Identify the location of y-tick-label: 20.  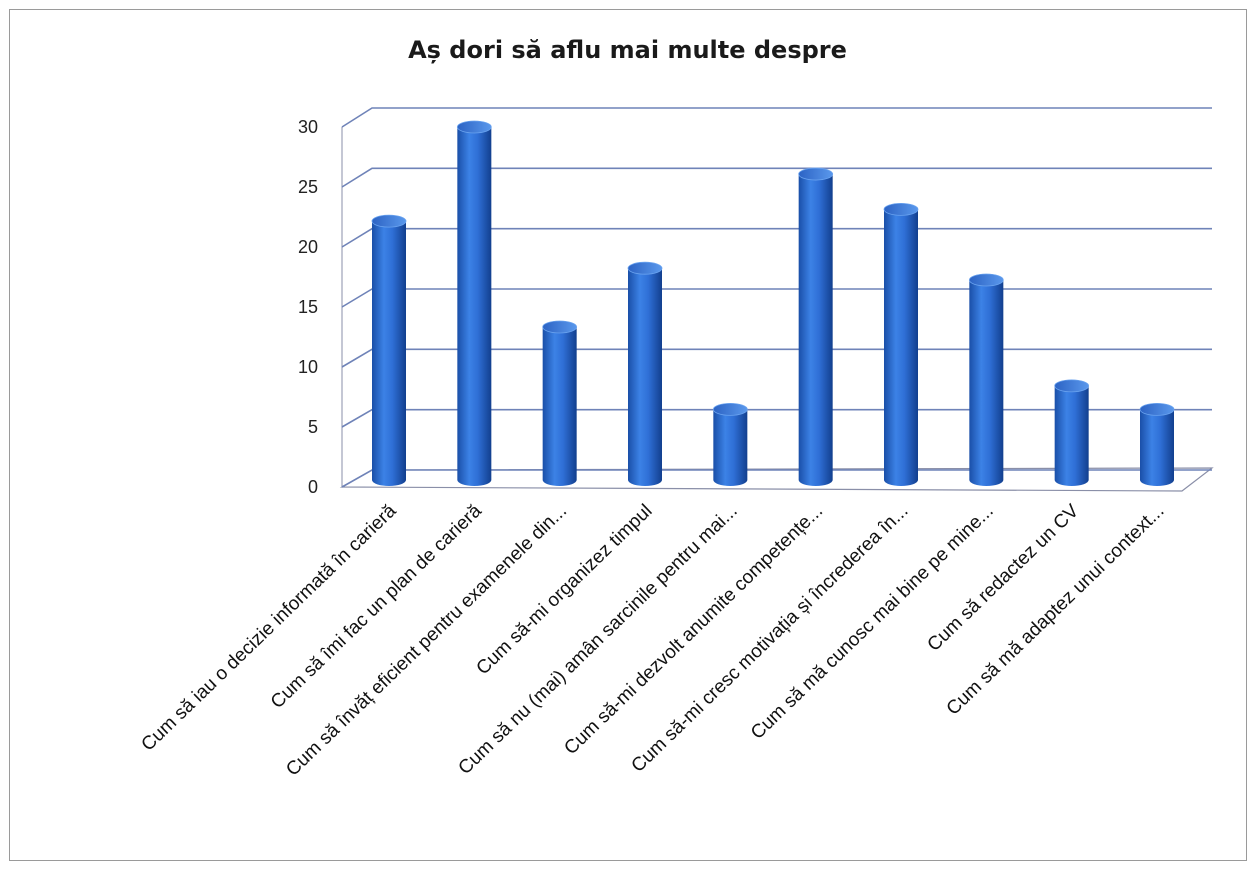
(308, 247).